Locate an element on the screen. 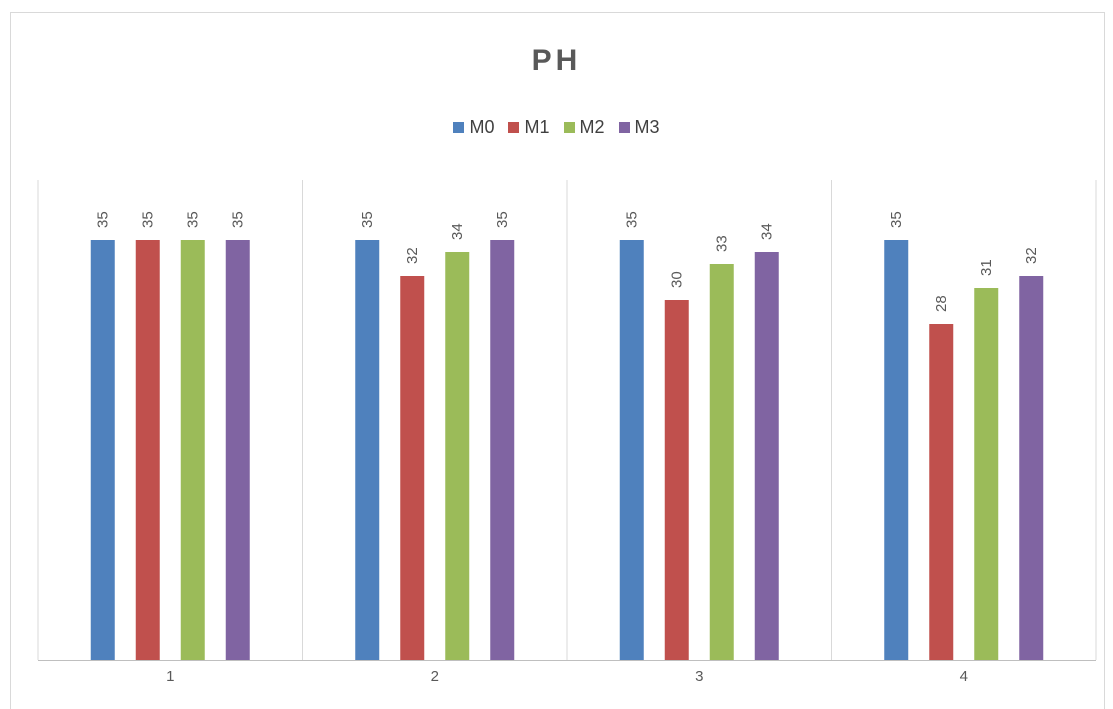 The width and height of the screenshot is (1113, 709). legend-item-m2: M2 is located at coordinates (584, 127).